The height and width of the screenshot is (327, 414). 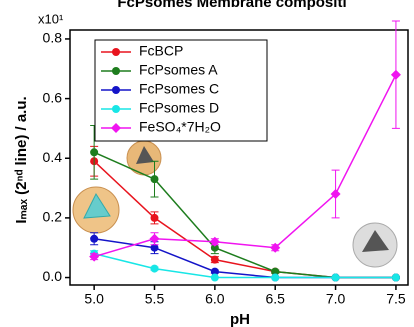 I want to click on chart-title: FcPsomes Membrane compositi, so click(x=231, y=5).